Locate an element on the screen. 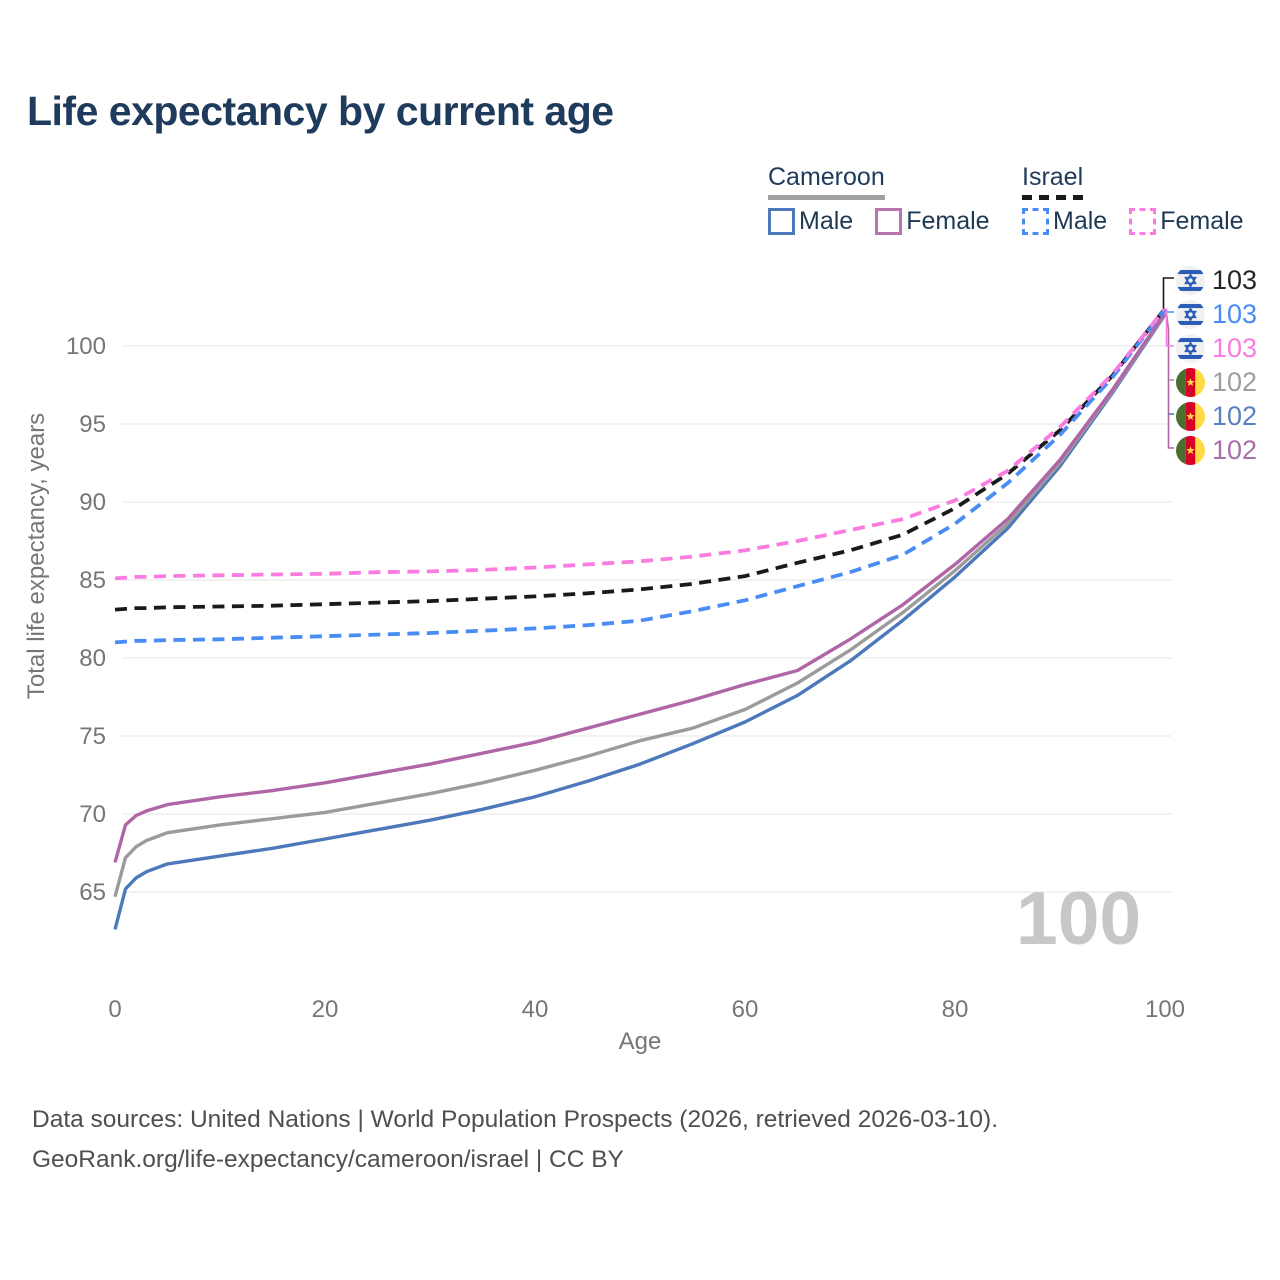 This screenshot has width=1280, height=1280. y-axis-title: Total life expectancy, years is located at coordinates (36, 556).